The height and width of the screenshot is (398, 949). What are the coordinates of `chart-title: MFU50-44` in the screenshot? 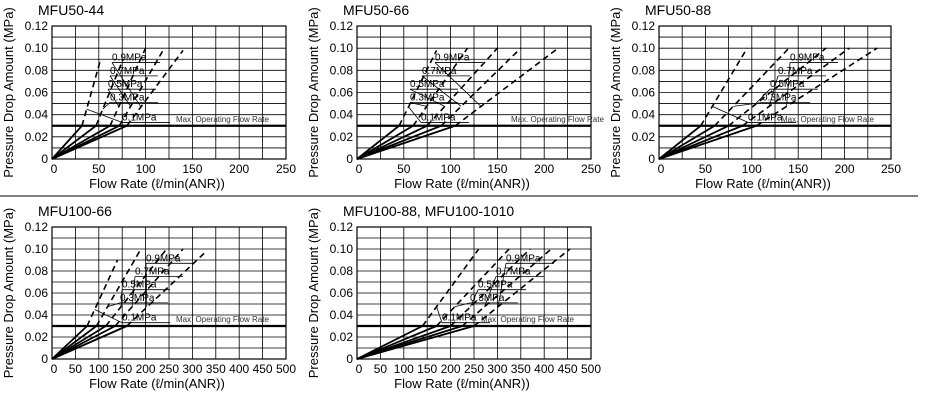 It's located at (71, 10).